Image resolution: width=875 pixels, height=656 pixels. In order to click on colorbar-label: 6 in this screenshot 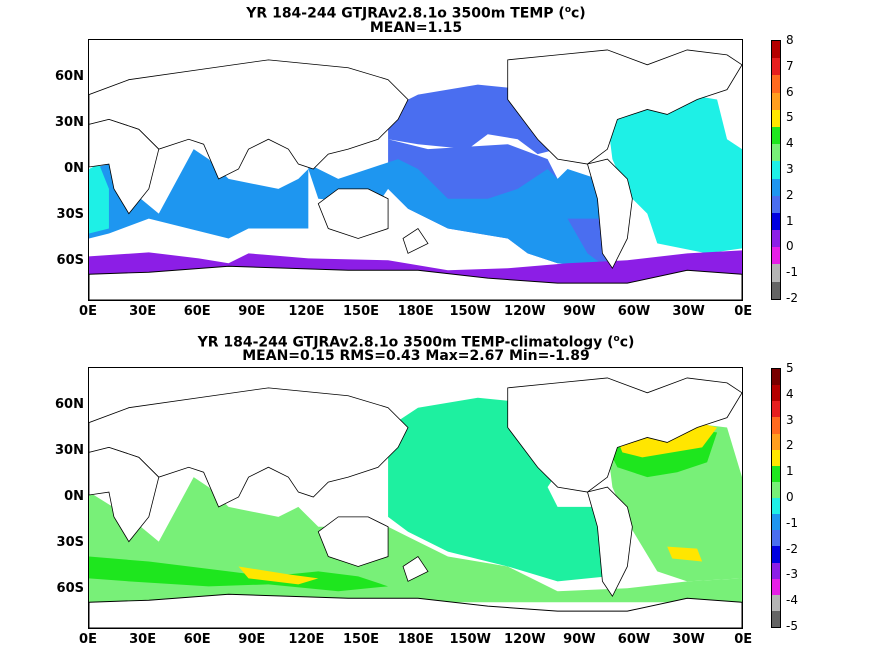, I will do `click(790, 91)`.